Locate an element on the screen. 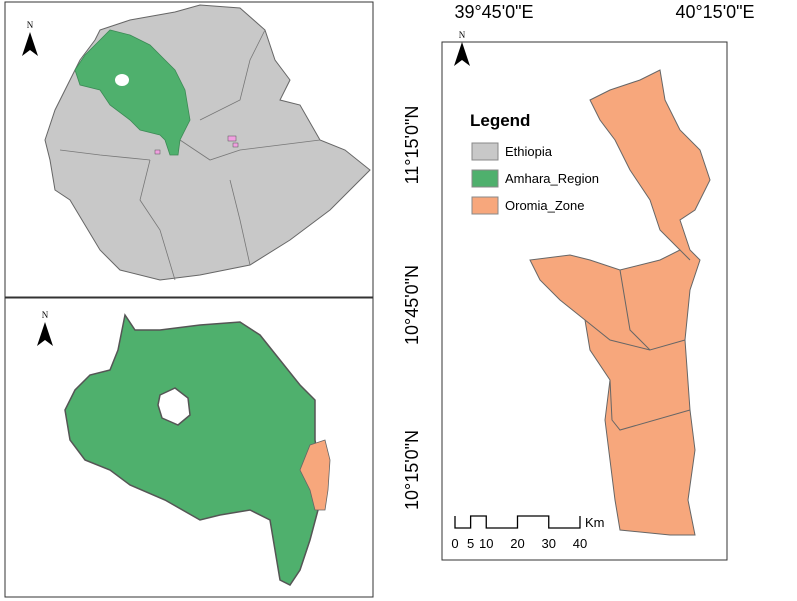 The width and height of the screenshot is (797, 601). scale-line is located at coordinates (517, 522).